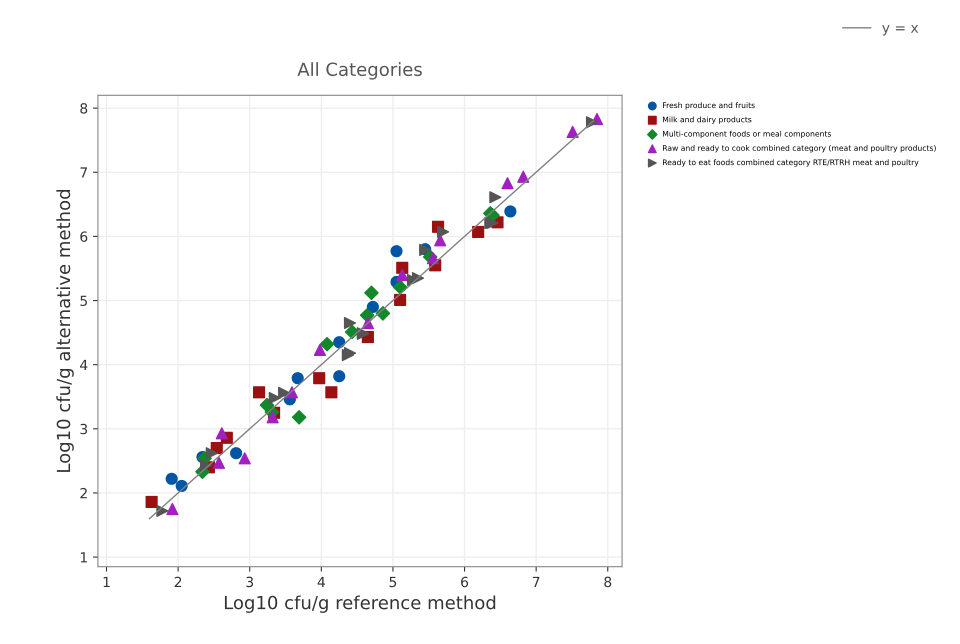  Describe the element at coordinates (178, 581) in the screenshot. I see `x-tick-label: 2` at that location.